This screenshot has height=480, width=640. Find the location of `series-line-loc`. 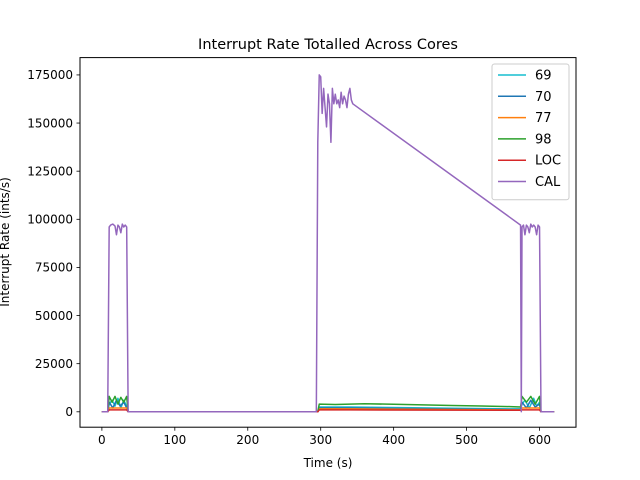

series-line-loc is located at coordinates (328, 411).